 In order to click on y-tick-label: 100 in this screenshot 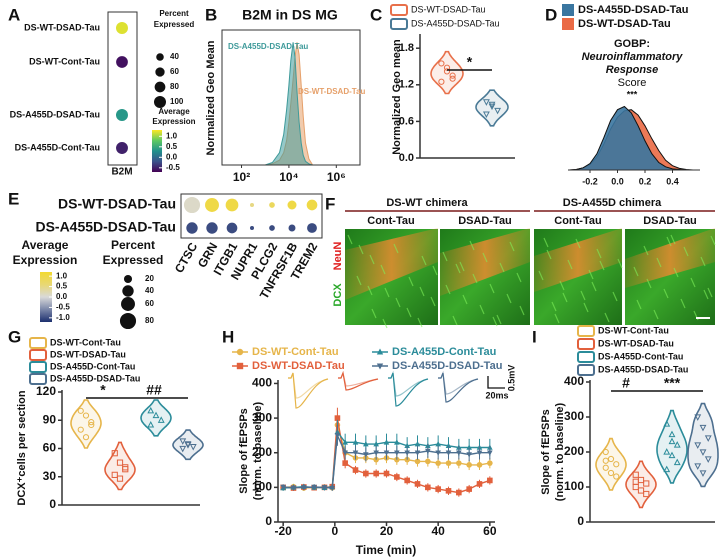, I will do `click(262, 487)`.